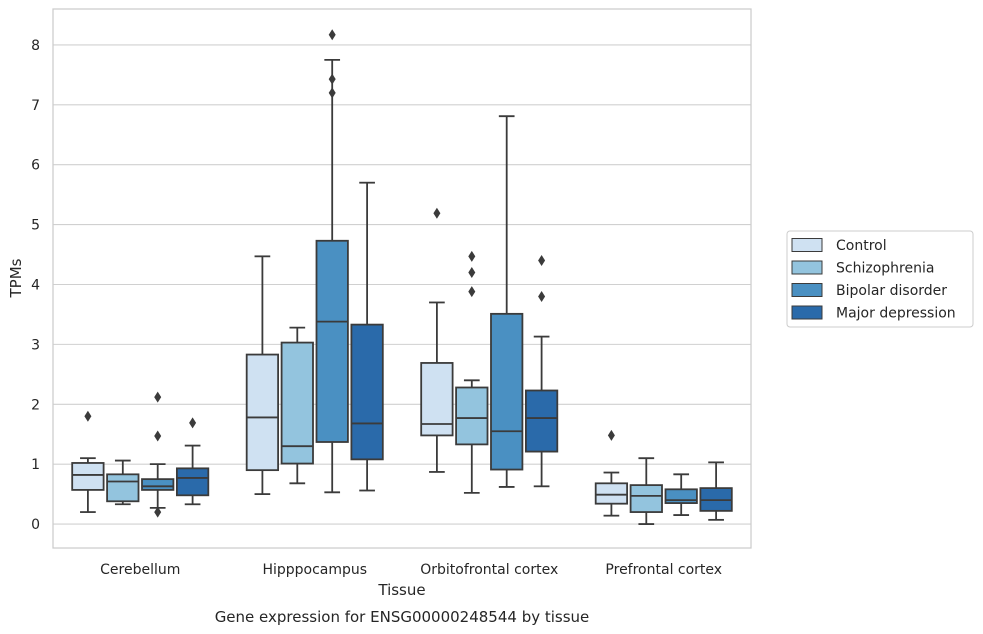  I want to click on y-tick-label: 1, so click(35, 465).